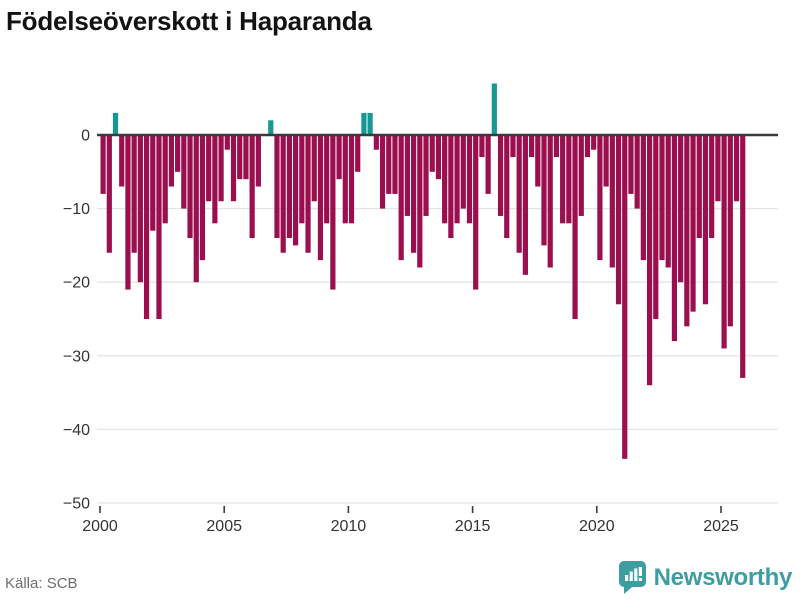  What do you see at coordinates (76, 504) in the screenshot?
I see `y-tick-label: −50` at bounding box center [76, 504].